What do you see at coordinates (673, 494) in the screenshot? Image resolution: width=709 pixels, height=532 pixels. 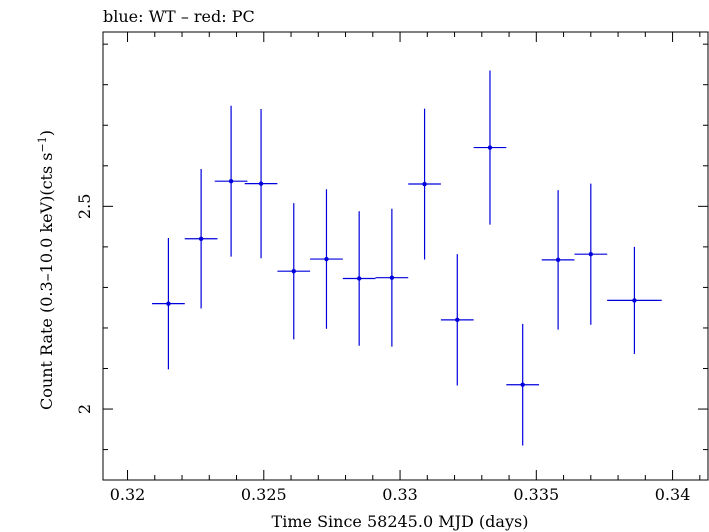 I see `x-tick-label: 0.34` at bounding box center [673, 494].